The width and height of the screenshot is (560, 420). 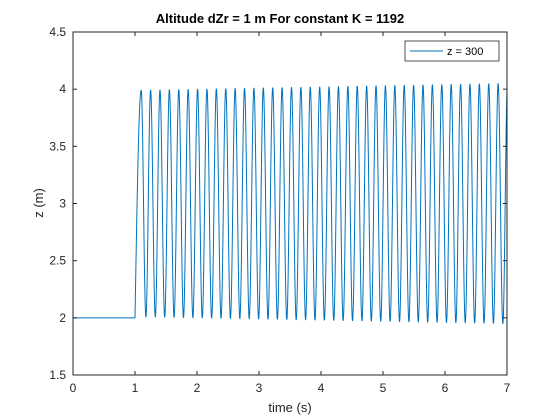 I want to click on y-tick-label: 1.5, so click(x=57, y=375).